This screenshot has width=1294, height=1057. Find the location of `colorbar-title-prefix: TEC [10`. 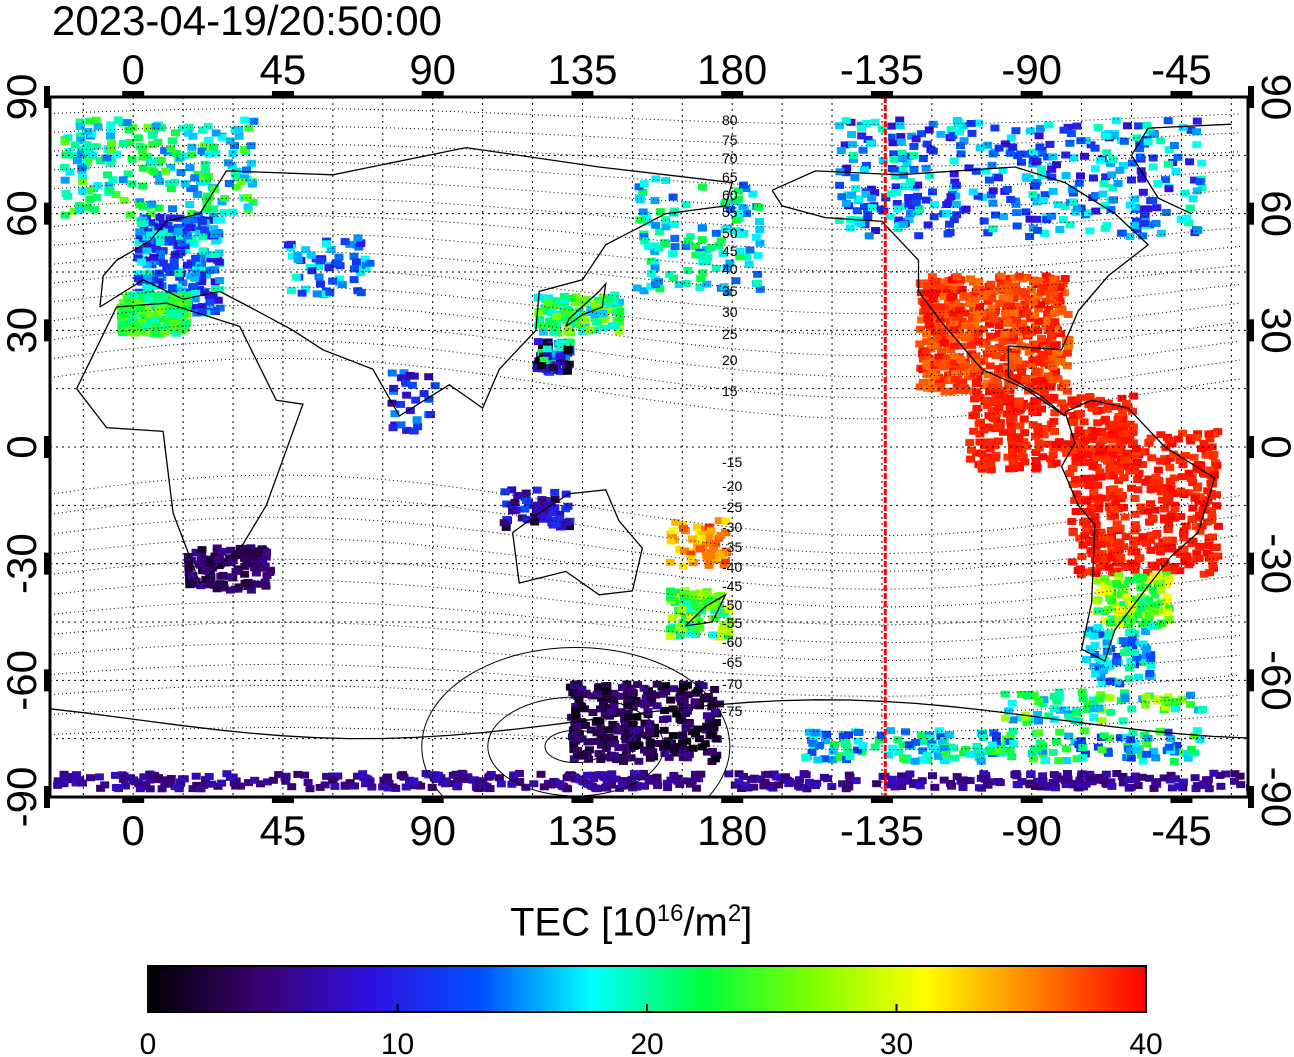

colorbar-title-prefix: TEC [10 is located at coordinates (583, 922).